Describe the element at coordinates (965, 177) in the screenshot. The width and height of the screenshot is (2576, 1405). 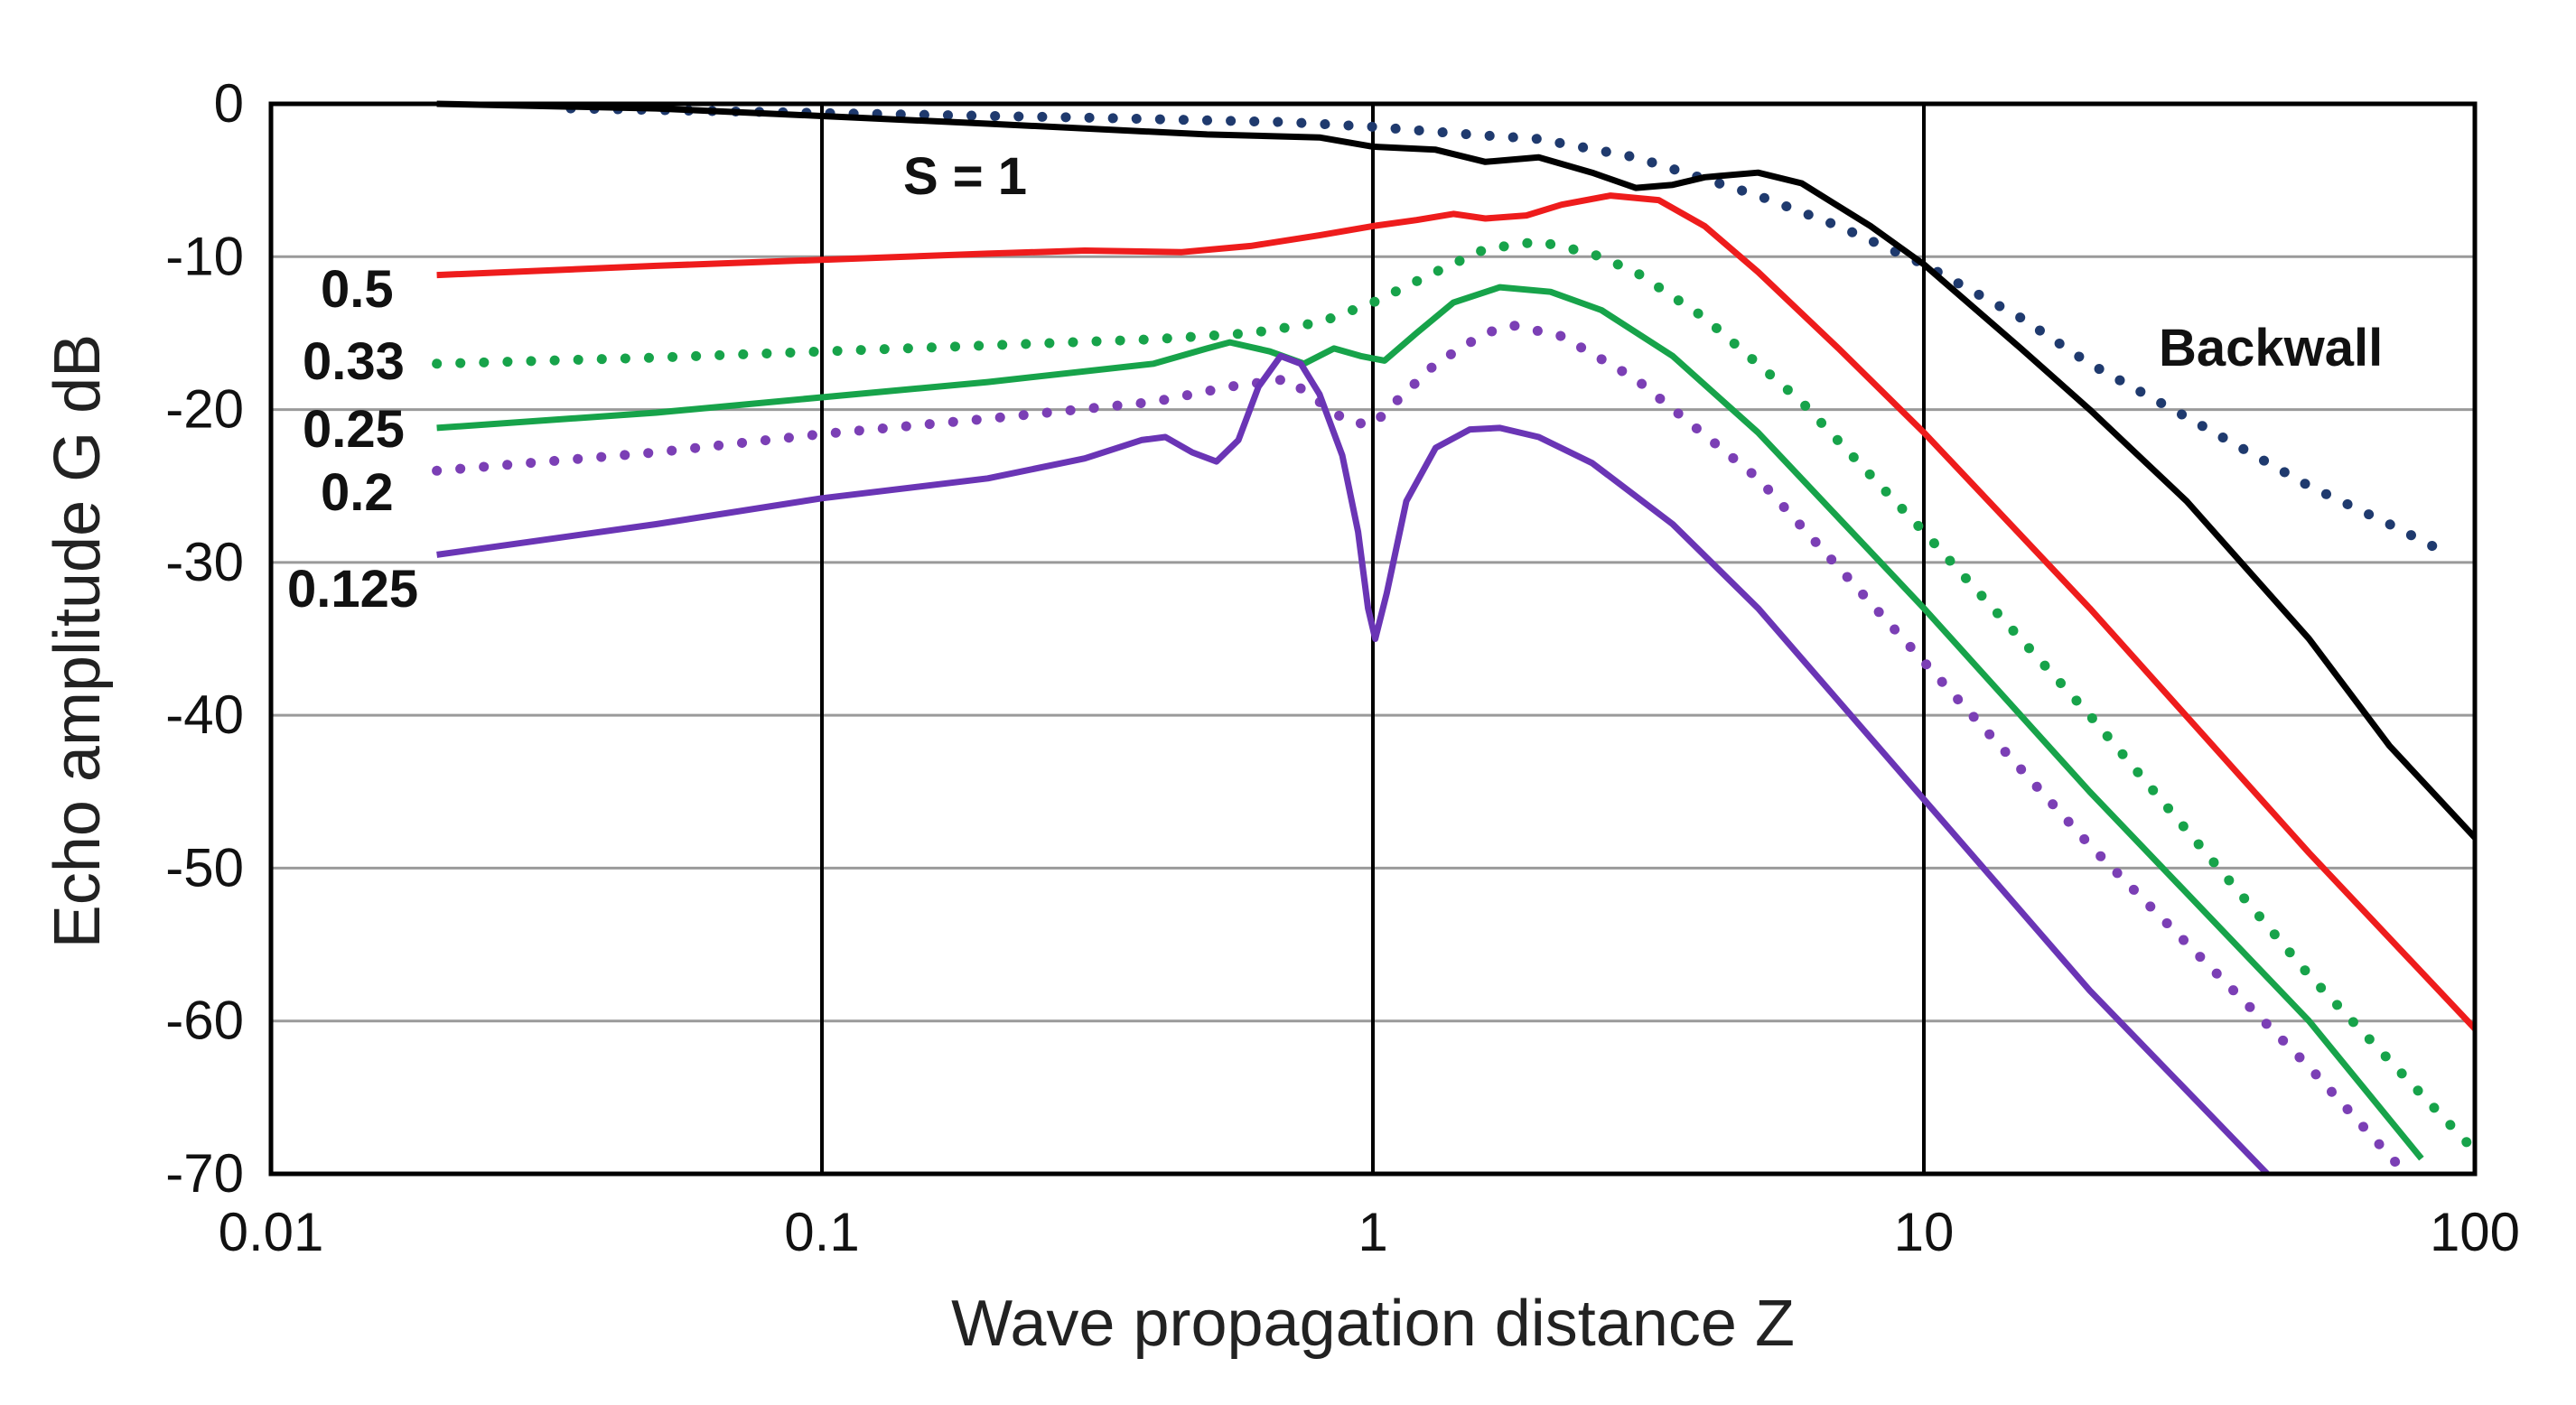
I see `series-label-1: S = 1` at that location.